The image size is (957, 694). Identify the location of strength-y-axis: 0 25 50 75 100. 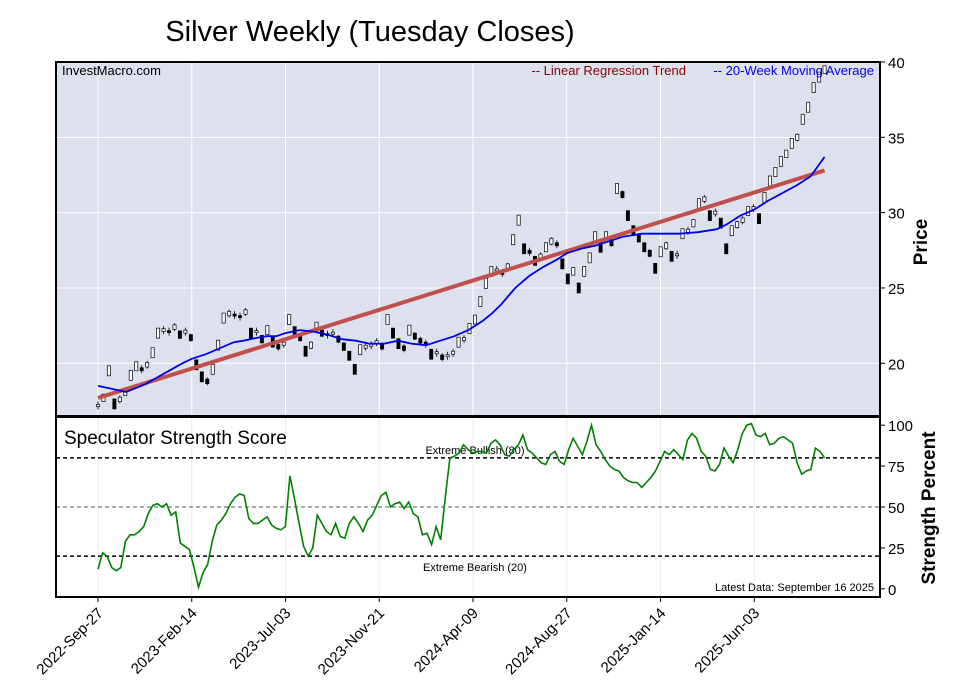
(896, 508).